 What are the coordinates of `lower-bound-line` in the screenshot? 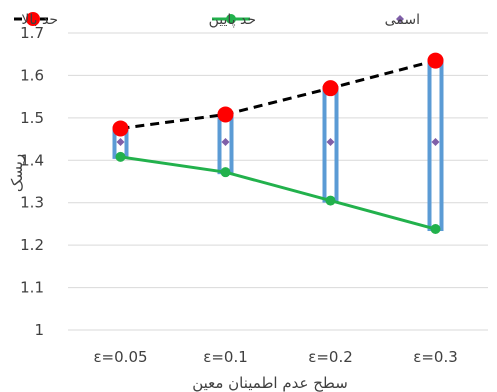 It's located at (278, 193).